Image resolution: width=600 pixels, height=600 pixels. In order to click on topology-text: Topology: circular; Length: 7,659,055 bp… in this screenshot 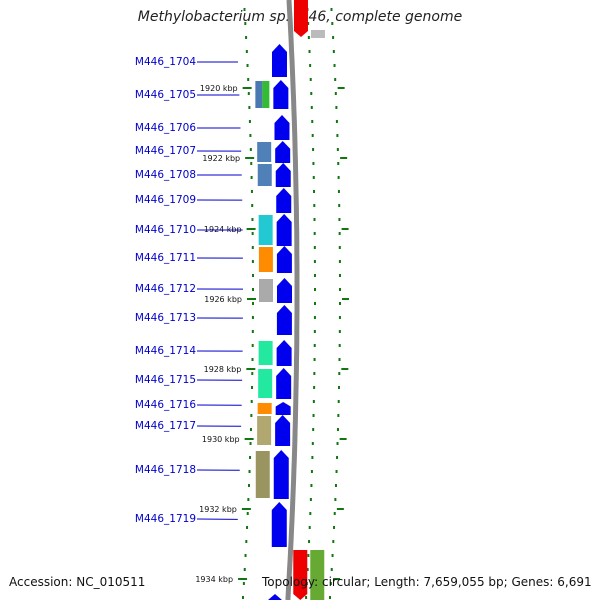, I will do `click(427, 582)`.